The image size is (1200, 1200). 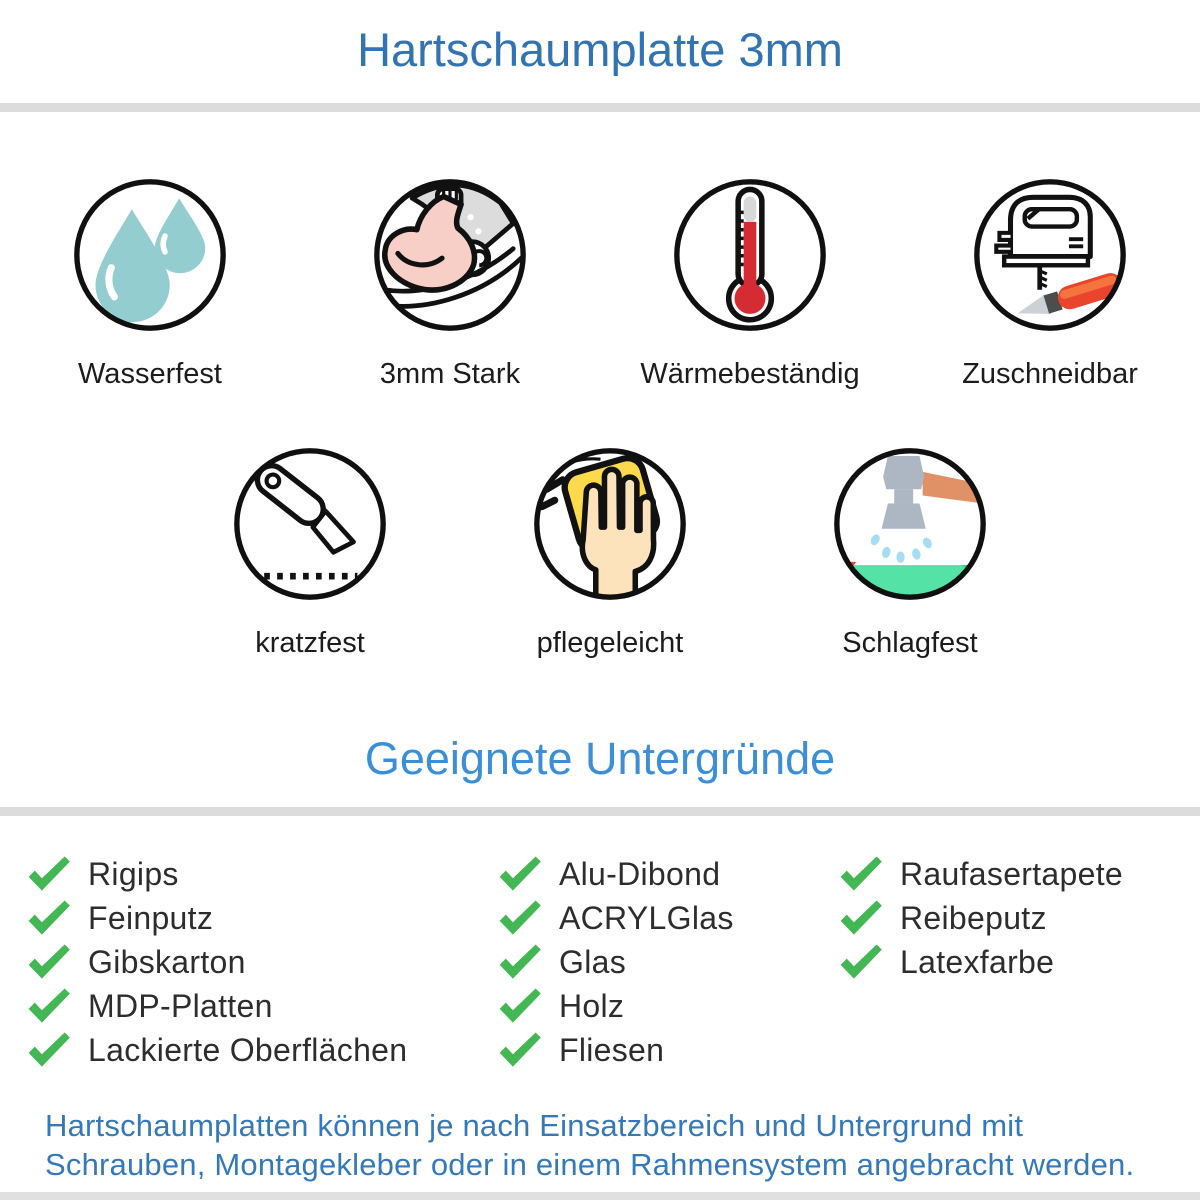 I want to click on hammer-icon, so click(x=910, y=524).